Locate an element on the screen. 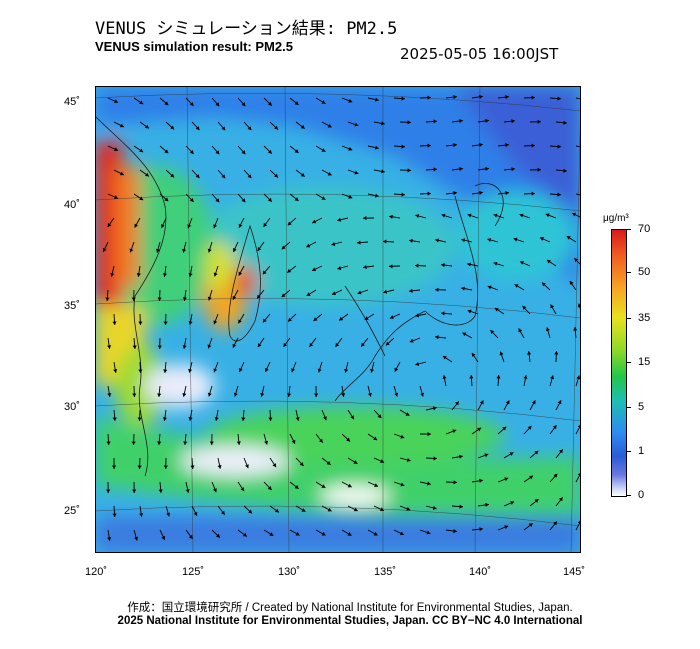 This screenshot has height=649, width=700. lat-label-45: 45˚ is located at coordinates (72, 102).